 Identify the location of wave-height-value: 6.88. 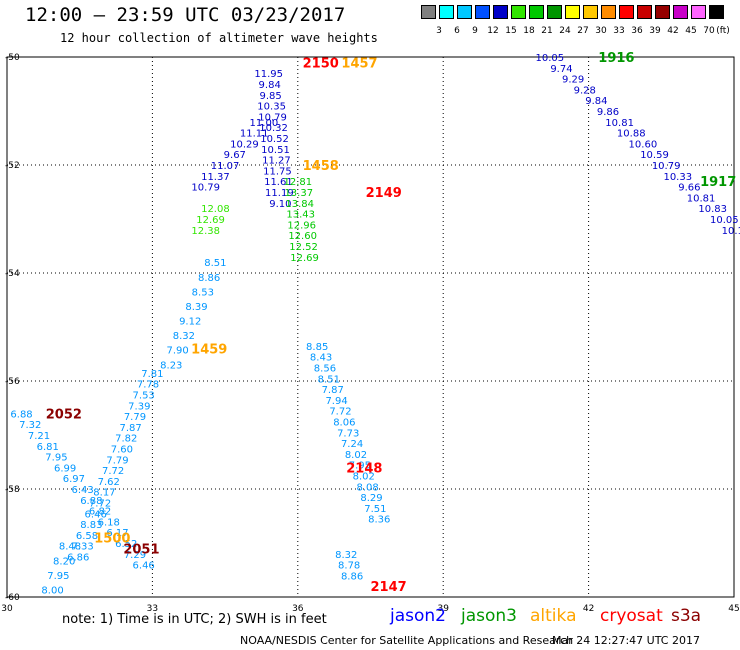
(21, 414).